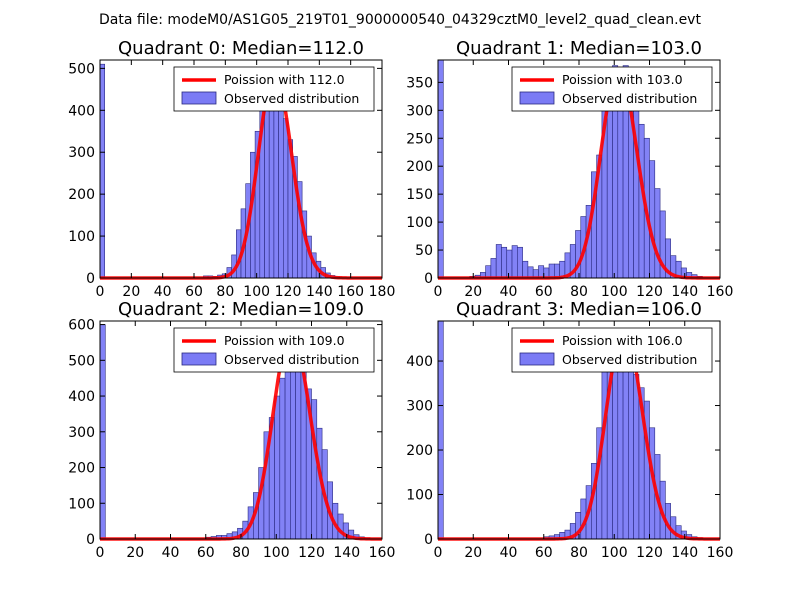 The height and width of the screenshot is (600, 800). I want to click on y-tick-label: 50, so click(424, 251).